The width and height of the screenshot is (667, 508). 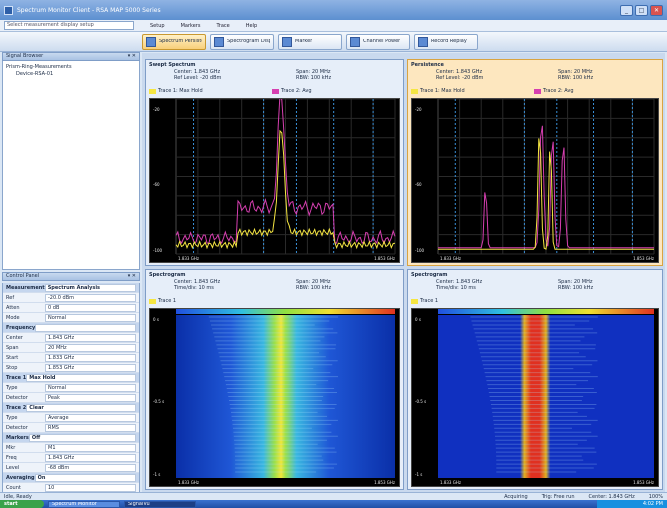 What do you see at coordinates (90, 417) in the screenshot?
I see `control-value: Average` at bounding box center [90, 417].